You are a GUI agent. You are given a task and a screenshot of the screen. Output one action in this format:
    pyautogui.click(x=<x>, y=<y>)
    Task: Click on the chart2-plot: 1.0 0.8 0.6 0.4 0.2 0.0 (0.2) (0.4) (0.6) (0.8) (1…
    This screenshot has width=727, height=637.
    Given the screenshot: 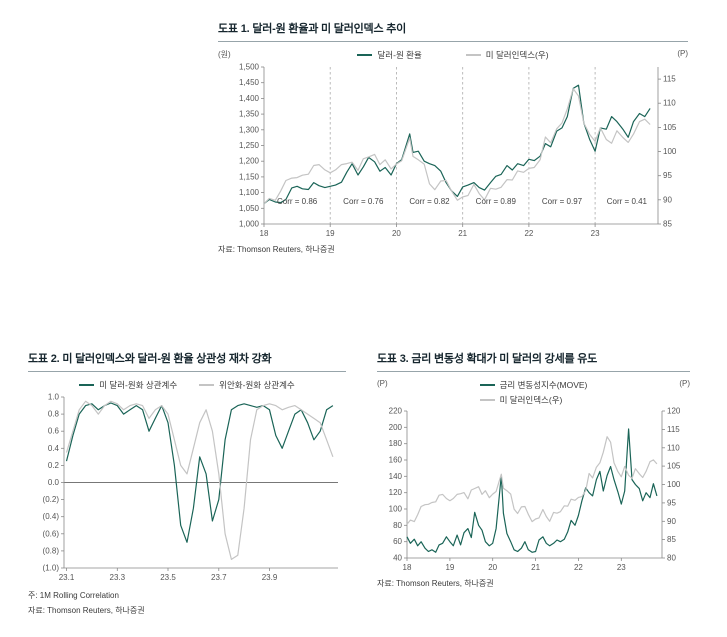 What is the action you would take?
    pyautogui.click(x=190, y=487)
    